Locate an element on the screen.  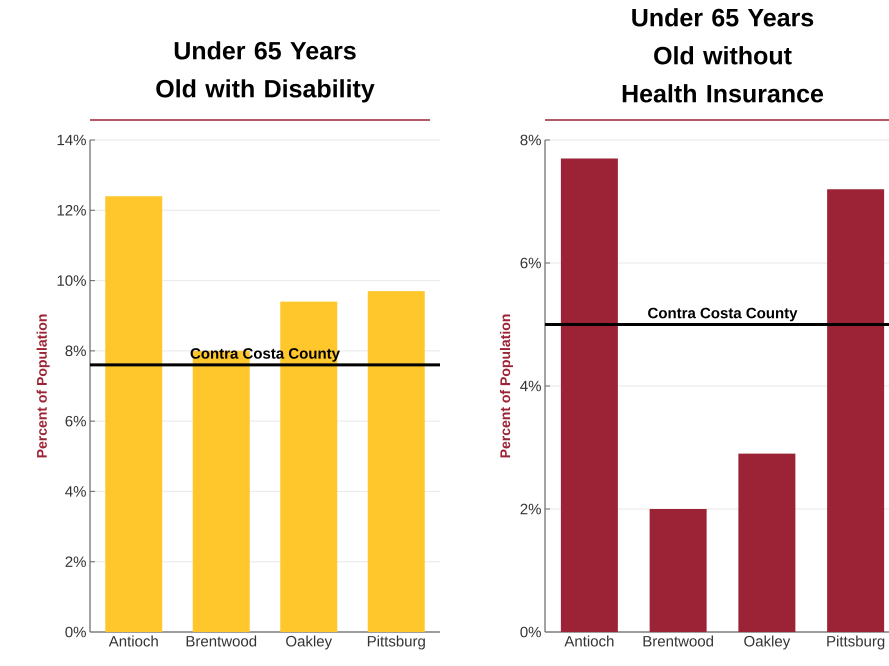
y-tick-label: 14% is located at coordinates (72, 140).